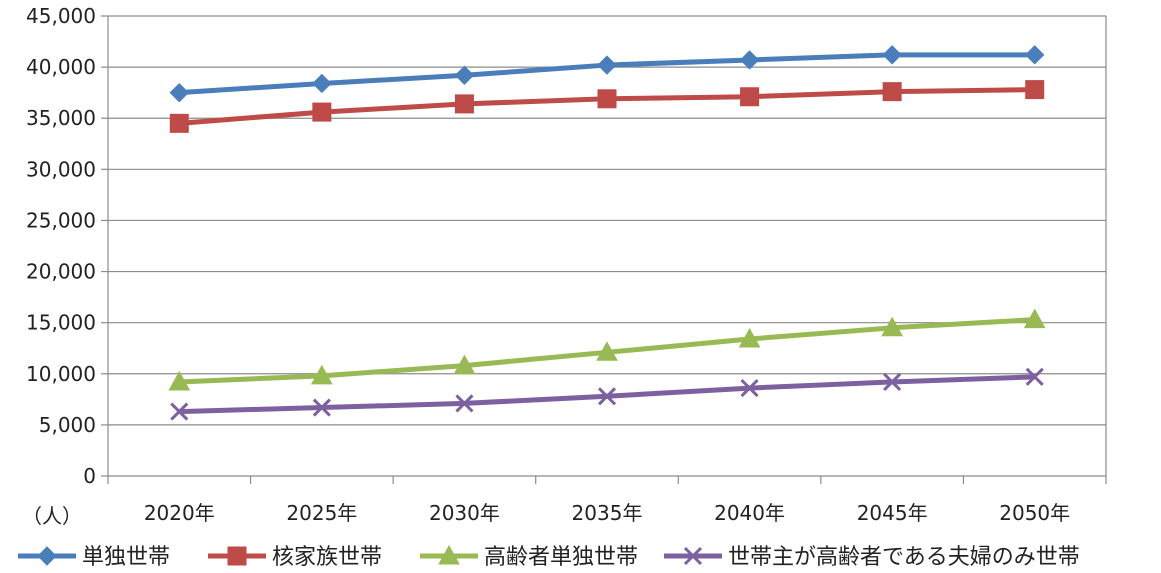 The height and width of the screenshot is (573, 1161). Describe the element at coordinates (321, 513) in the screenshot. I see `x-tick-label: 2025年` at that location.